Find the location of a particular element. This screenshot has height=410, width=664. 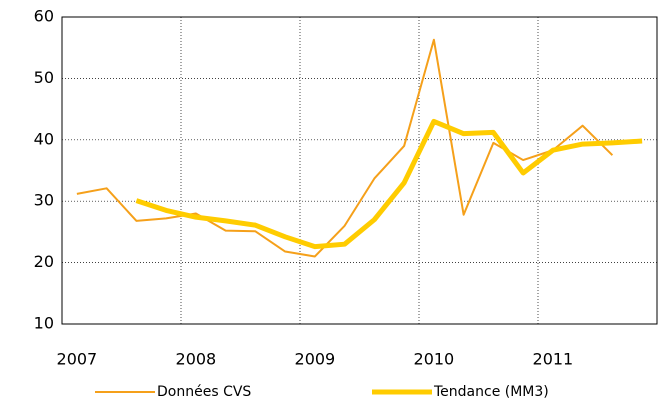

x-tick-label: 2007 is located at coordinates (77, 359).